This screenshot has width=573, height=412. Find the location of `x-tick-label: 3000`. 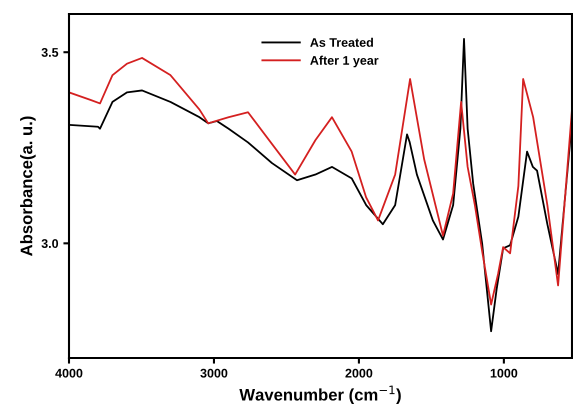

x-tick-label: 3000 is located at coordinates (214, 373).